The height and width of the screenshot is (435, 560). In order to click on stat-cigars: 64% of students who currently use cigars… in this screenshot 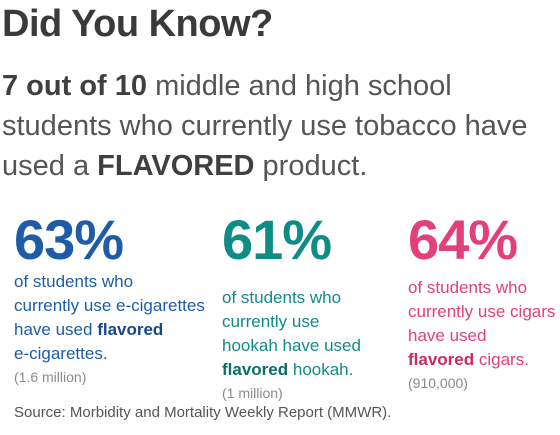, I will do `click(483, 302)`.